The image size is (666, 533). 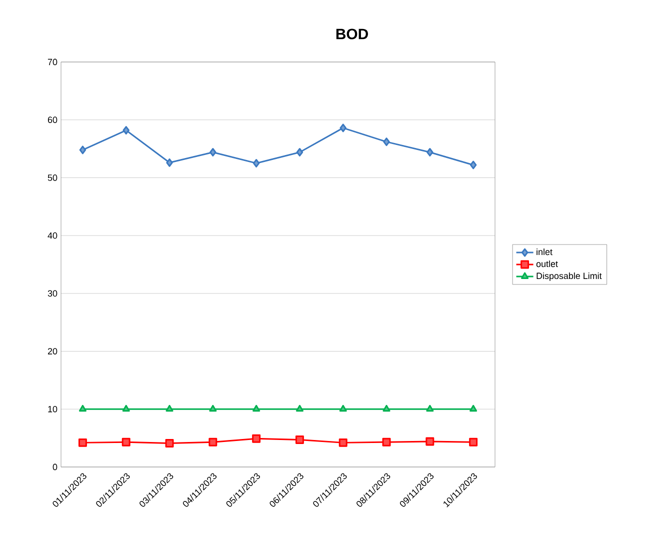 What do you see at coordinates (53, 120) in the screenshot?
I see `y-tick-label: 60` at bounding box center [53, 120].